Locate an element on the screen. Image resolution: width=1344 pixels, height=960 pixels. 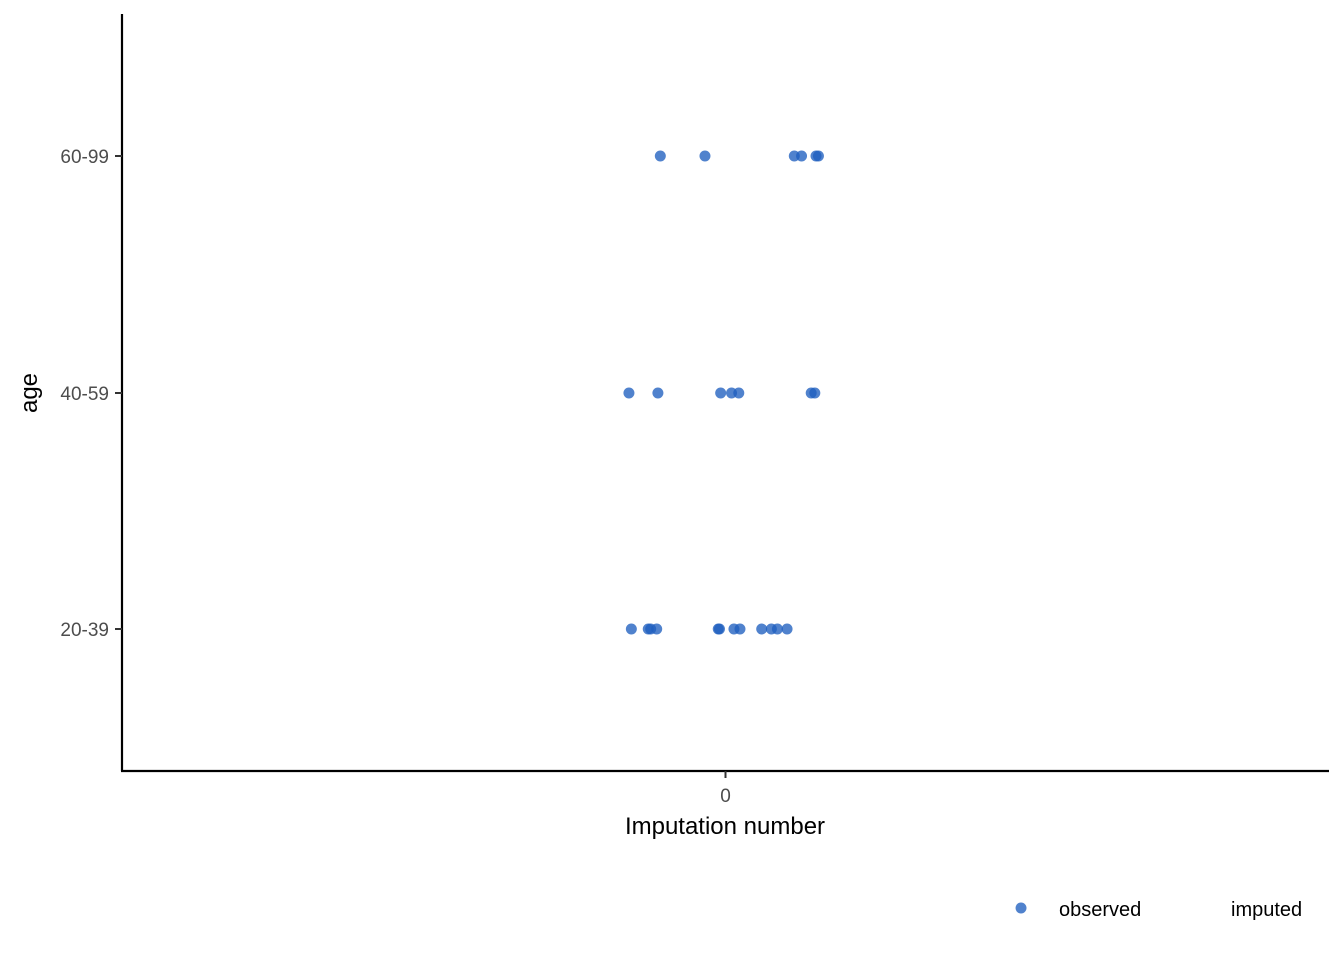
legend: observed imputed is located at coordinates (1158, 910).